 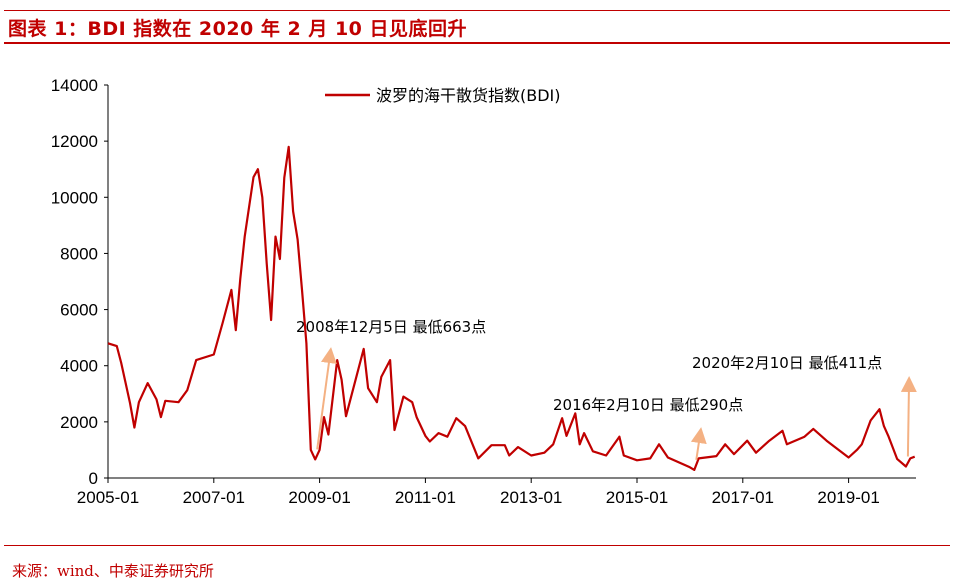 I want to click on y-tick-label: 10000, so click(x=74, y=197).